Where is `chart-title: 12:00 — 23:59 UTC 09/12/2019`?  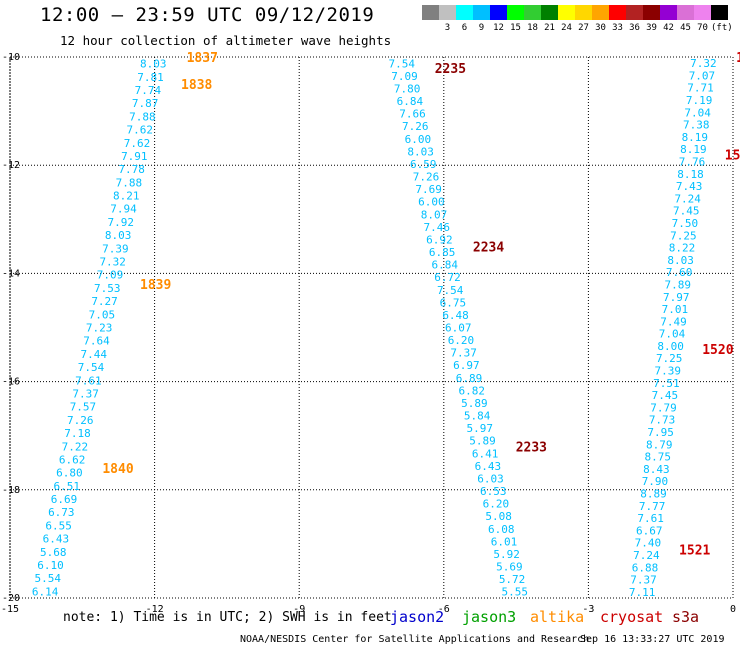
chart-title: 12:00 — 23:59 UTC 09/12/2019 is located at coordinates (207, 15).